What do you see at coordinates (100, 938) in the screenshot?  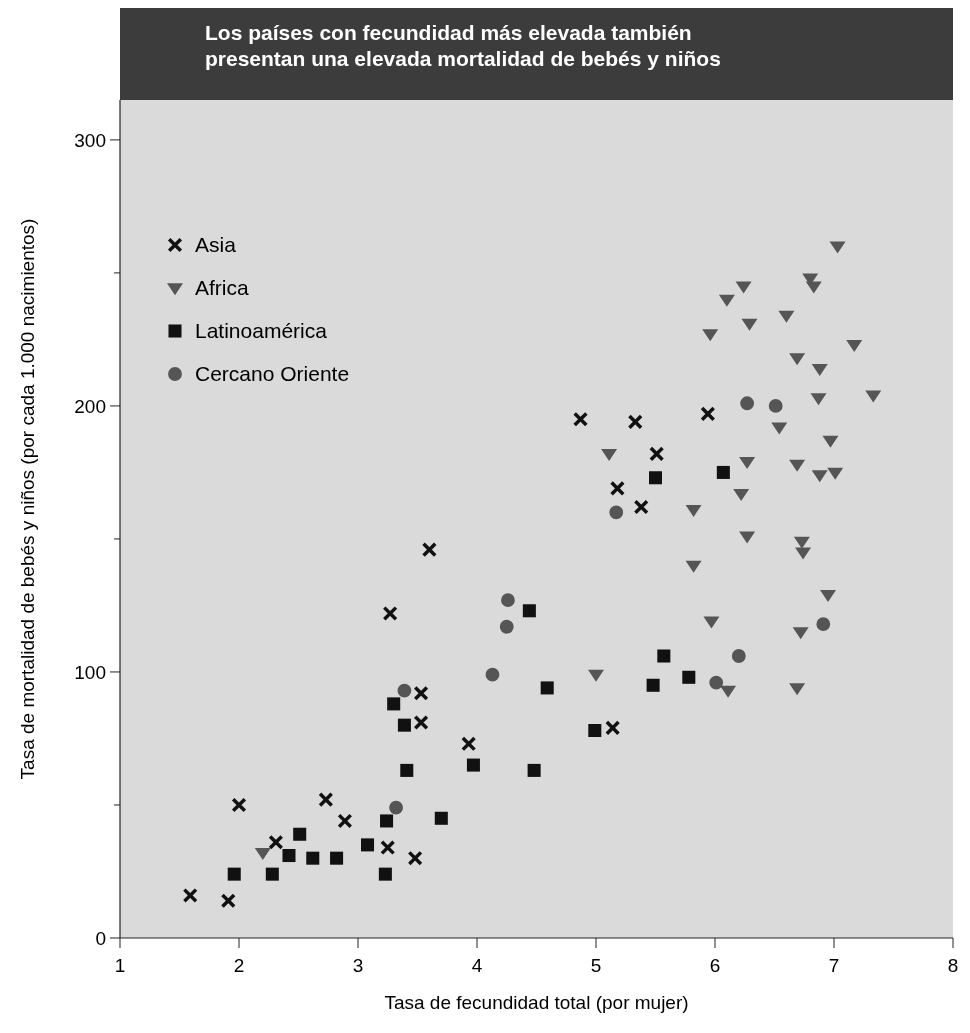 I see `y-tick-label: 0` at bounding box center [100, 938].